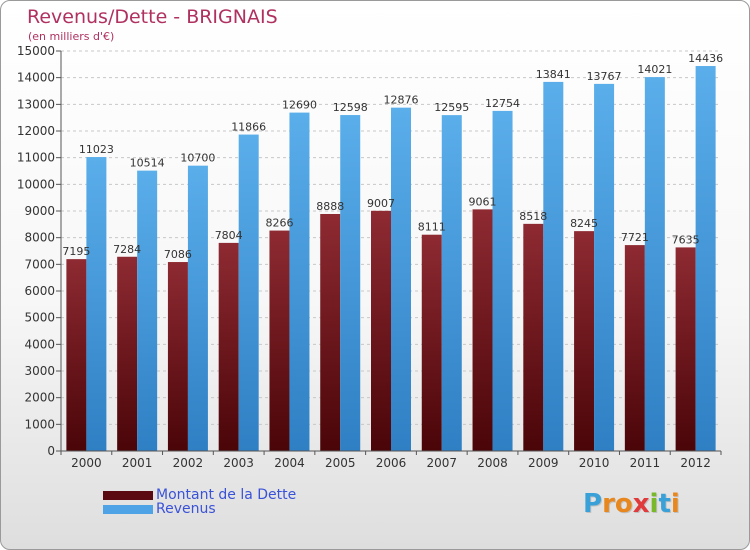  What do you see at coordinates (152, 17) in the screenshot?
I see `chart-title: Revenus/Dette - BRIGNAIS` at bounding box center [152, 17].